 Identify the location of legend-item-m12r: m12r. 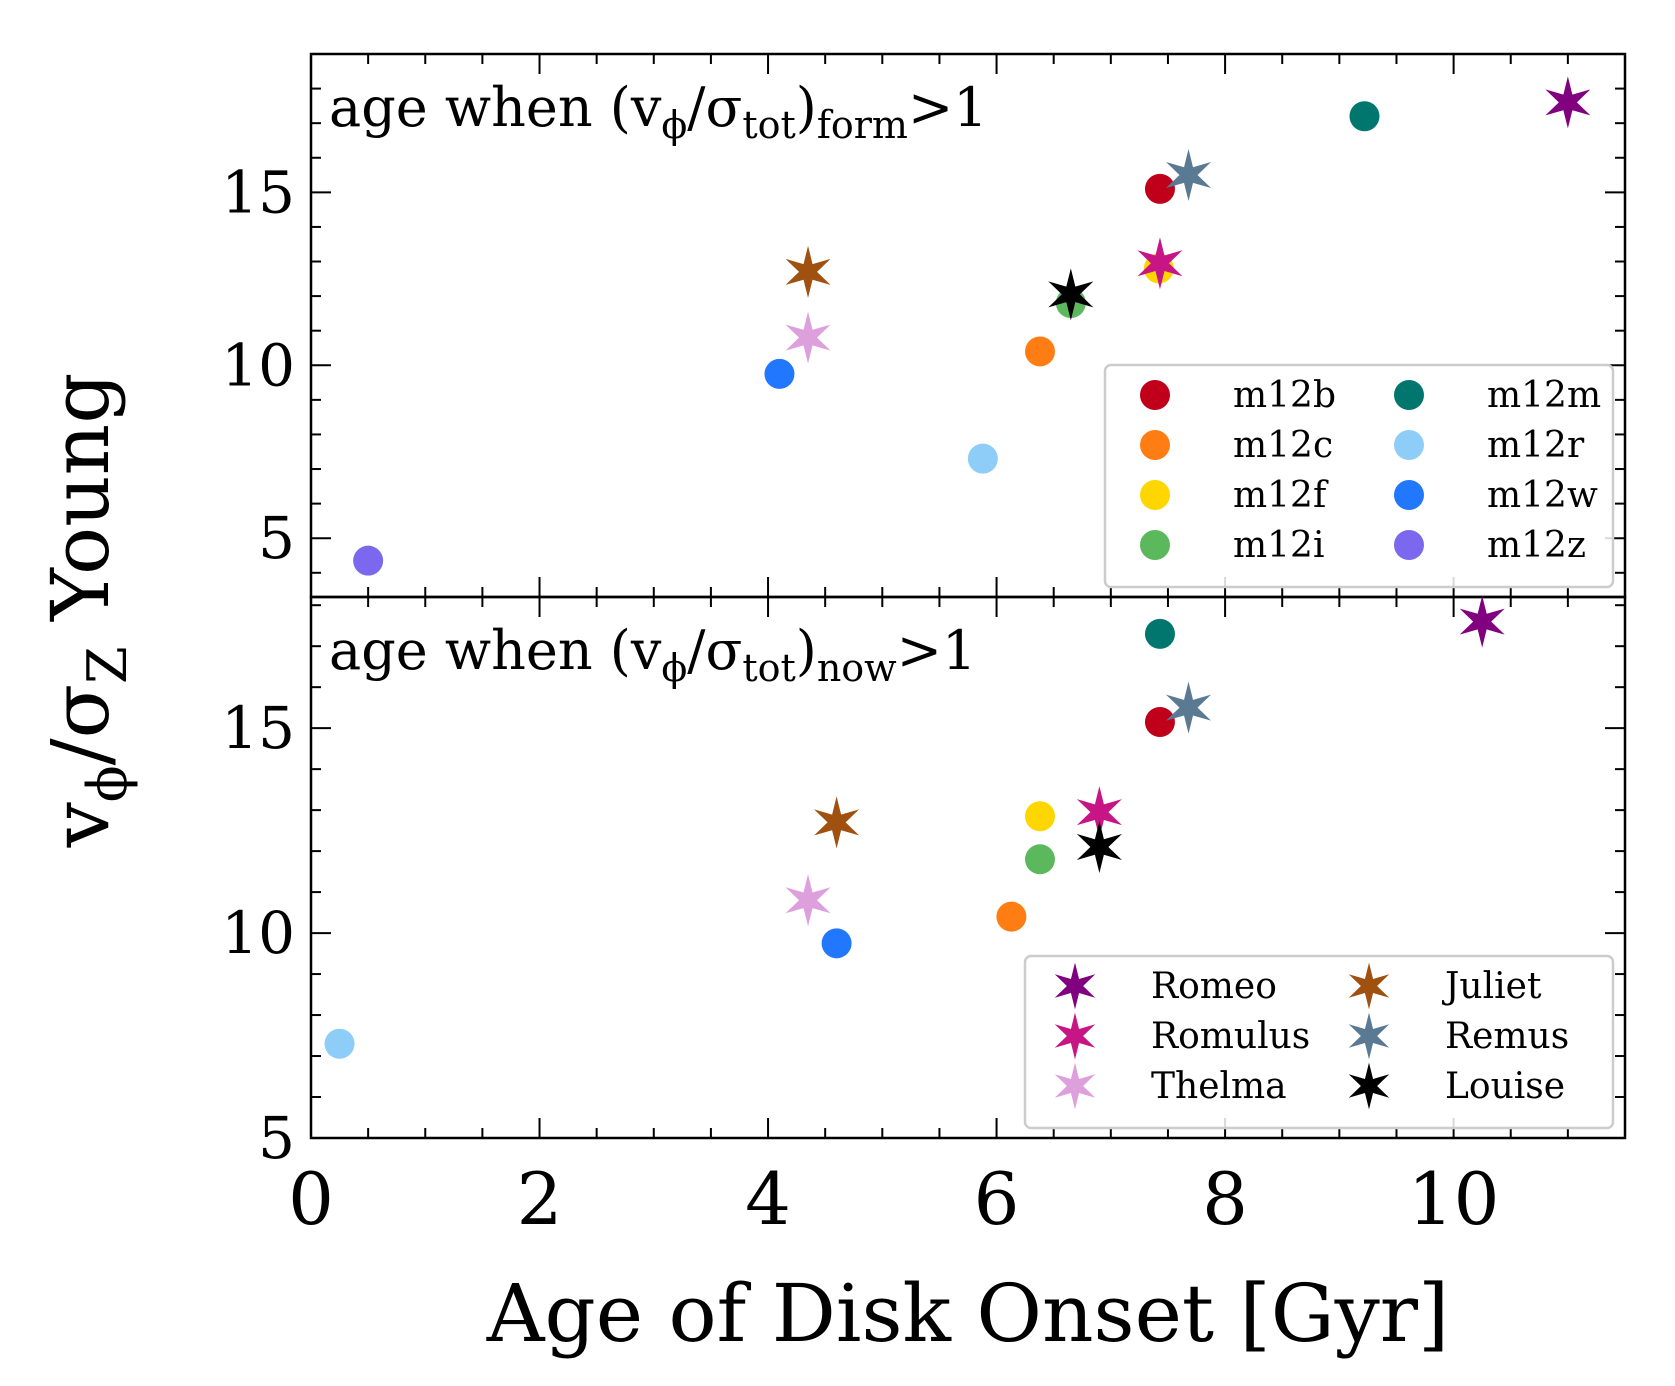
(1489, 445).